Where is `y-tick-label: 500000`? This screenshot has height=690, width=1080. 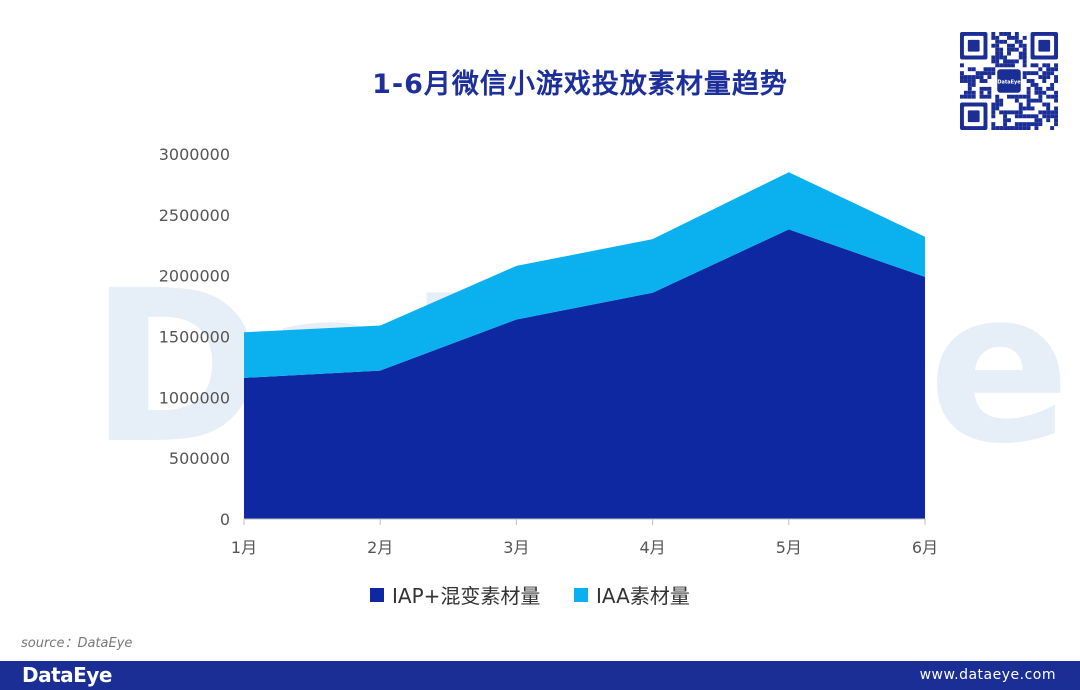
y-tick-label: 500000 is located at coordinates (199, 458).